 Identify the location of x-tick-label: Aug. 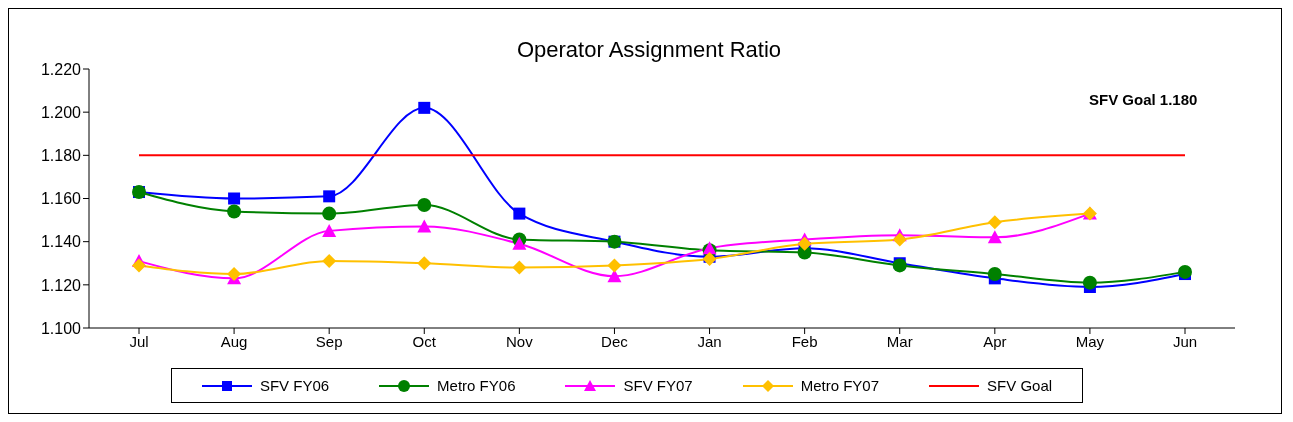
(234, 341).